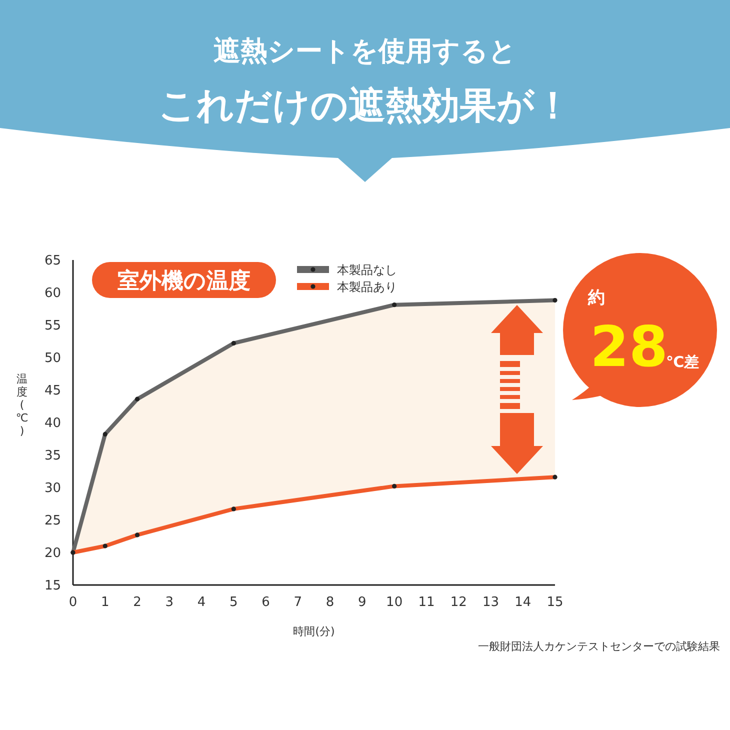 This screenshot has height=730, width=730. I want to click on x-tick-label: 8, so click(330, 602).